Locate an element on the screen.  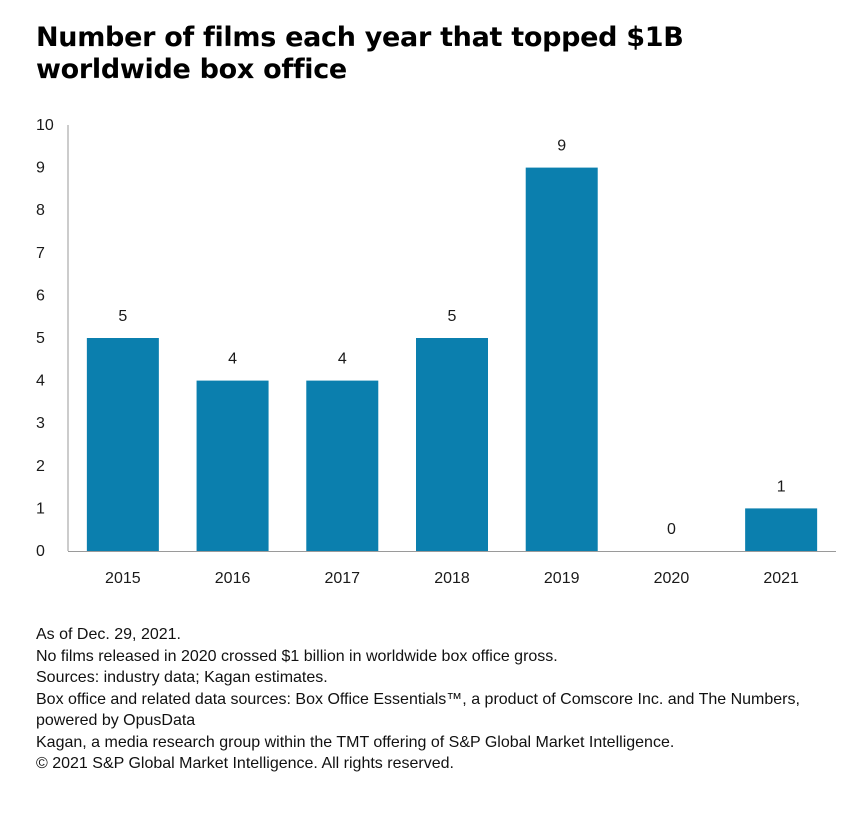
x-tick-label: 2019 is located at coordinates (562, 578).